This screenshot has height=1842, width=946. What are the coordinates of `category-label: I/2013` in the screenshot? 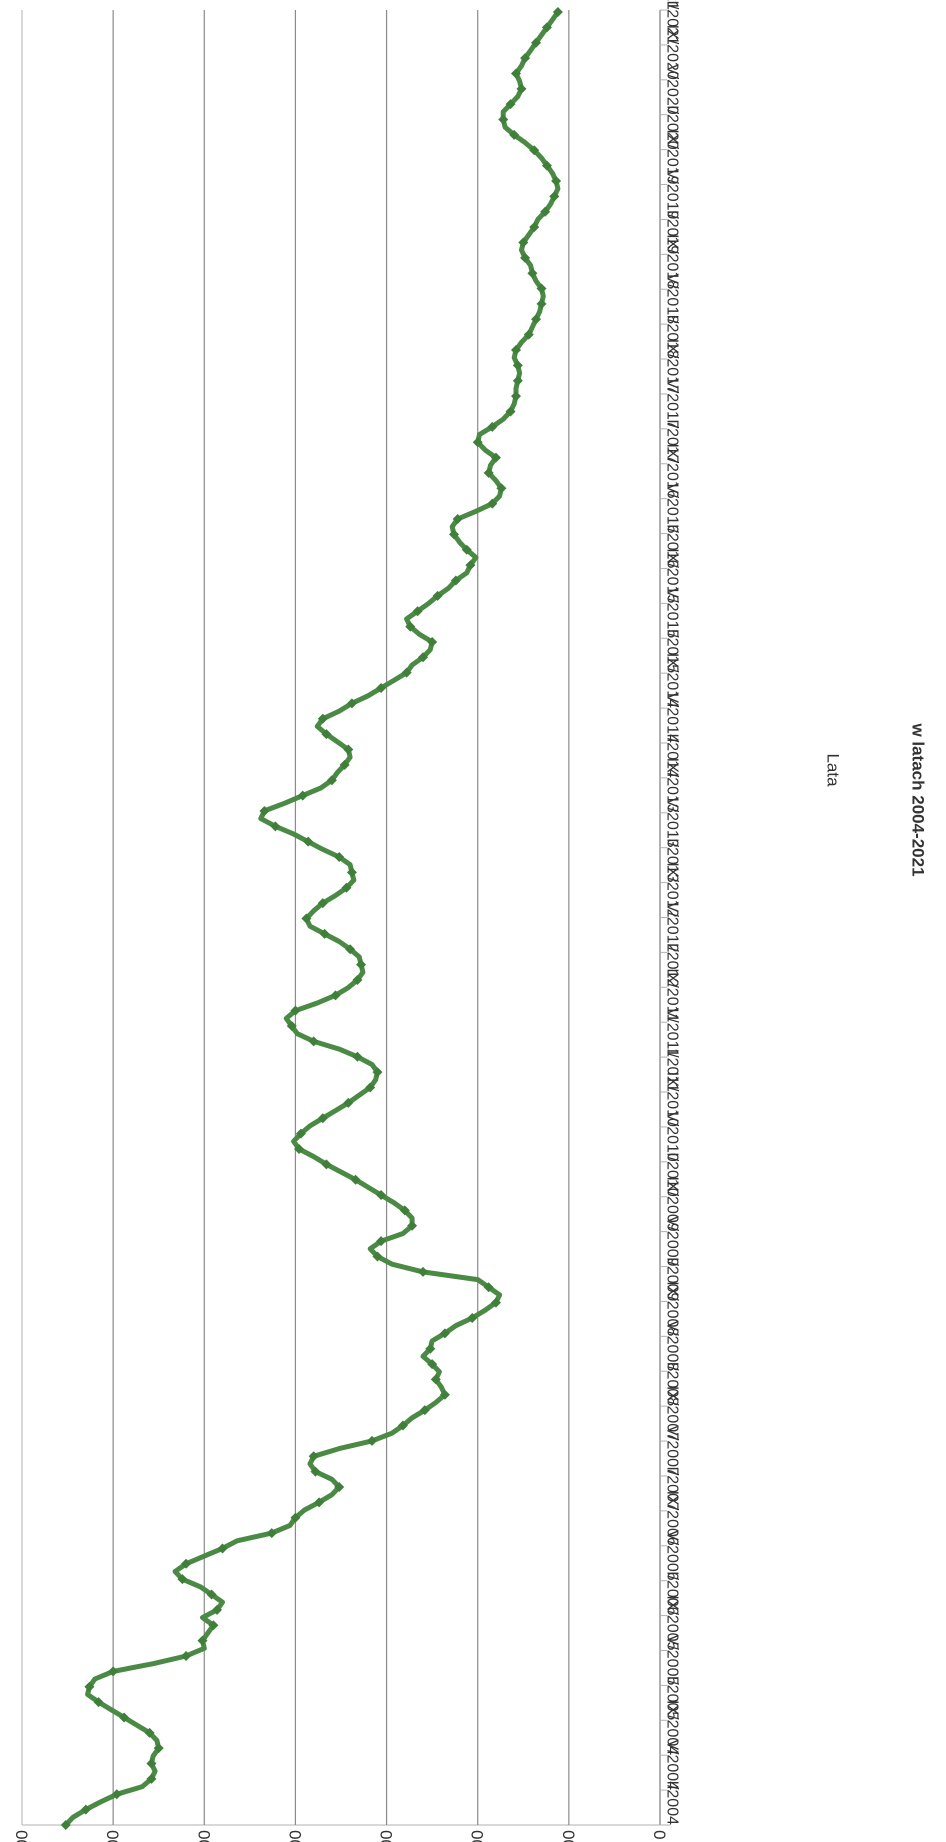 It's located at (672, 860).